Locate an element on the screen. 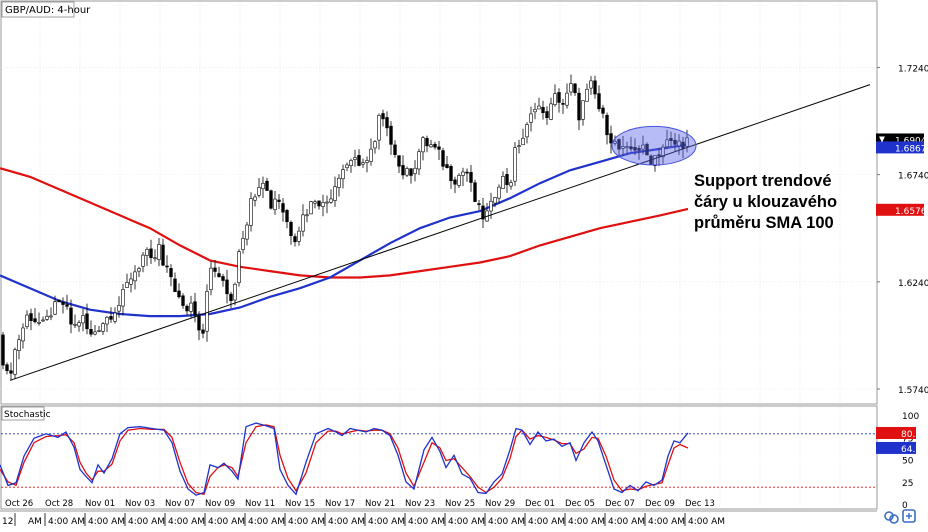 This screenshot has width=928, height=532. y-tick-label: 1.5740 is located at coordinates (913, 391).